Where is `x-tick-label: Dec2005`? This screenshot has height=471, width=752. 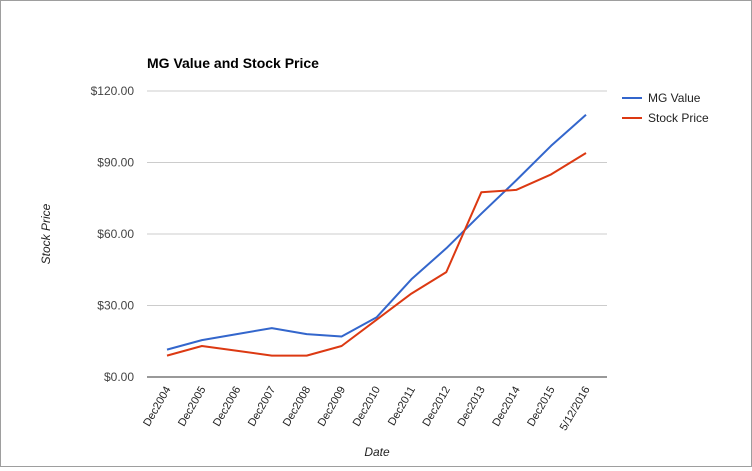 x-tick-label: Dec2005 is located at coordinates (192, 407).